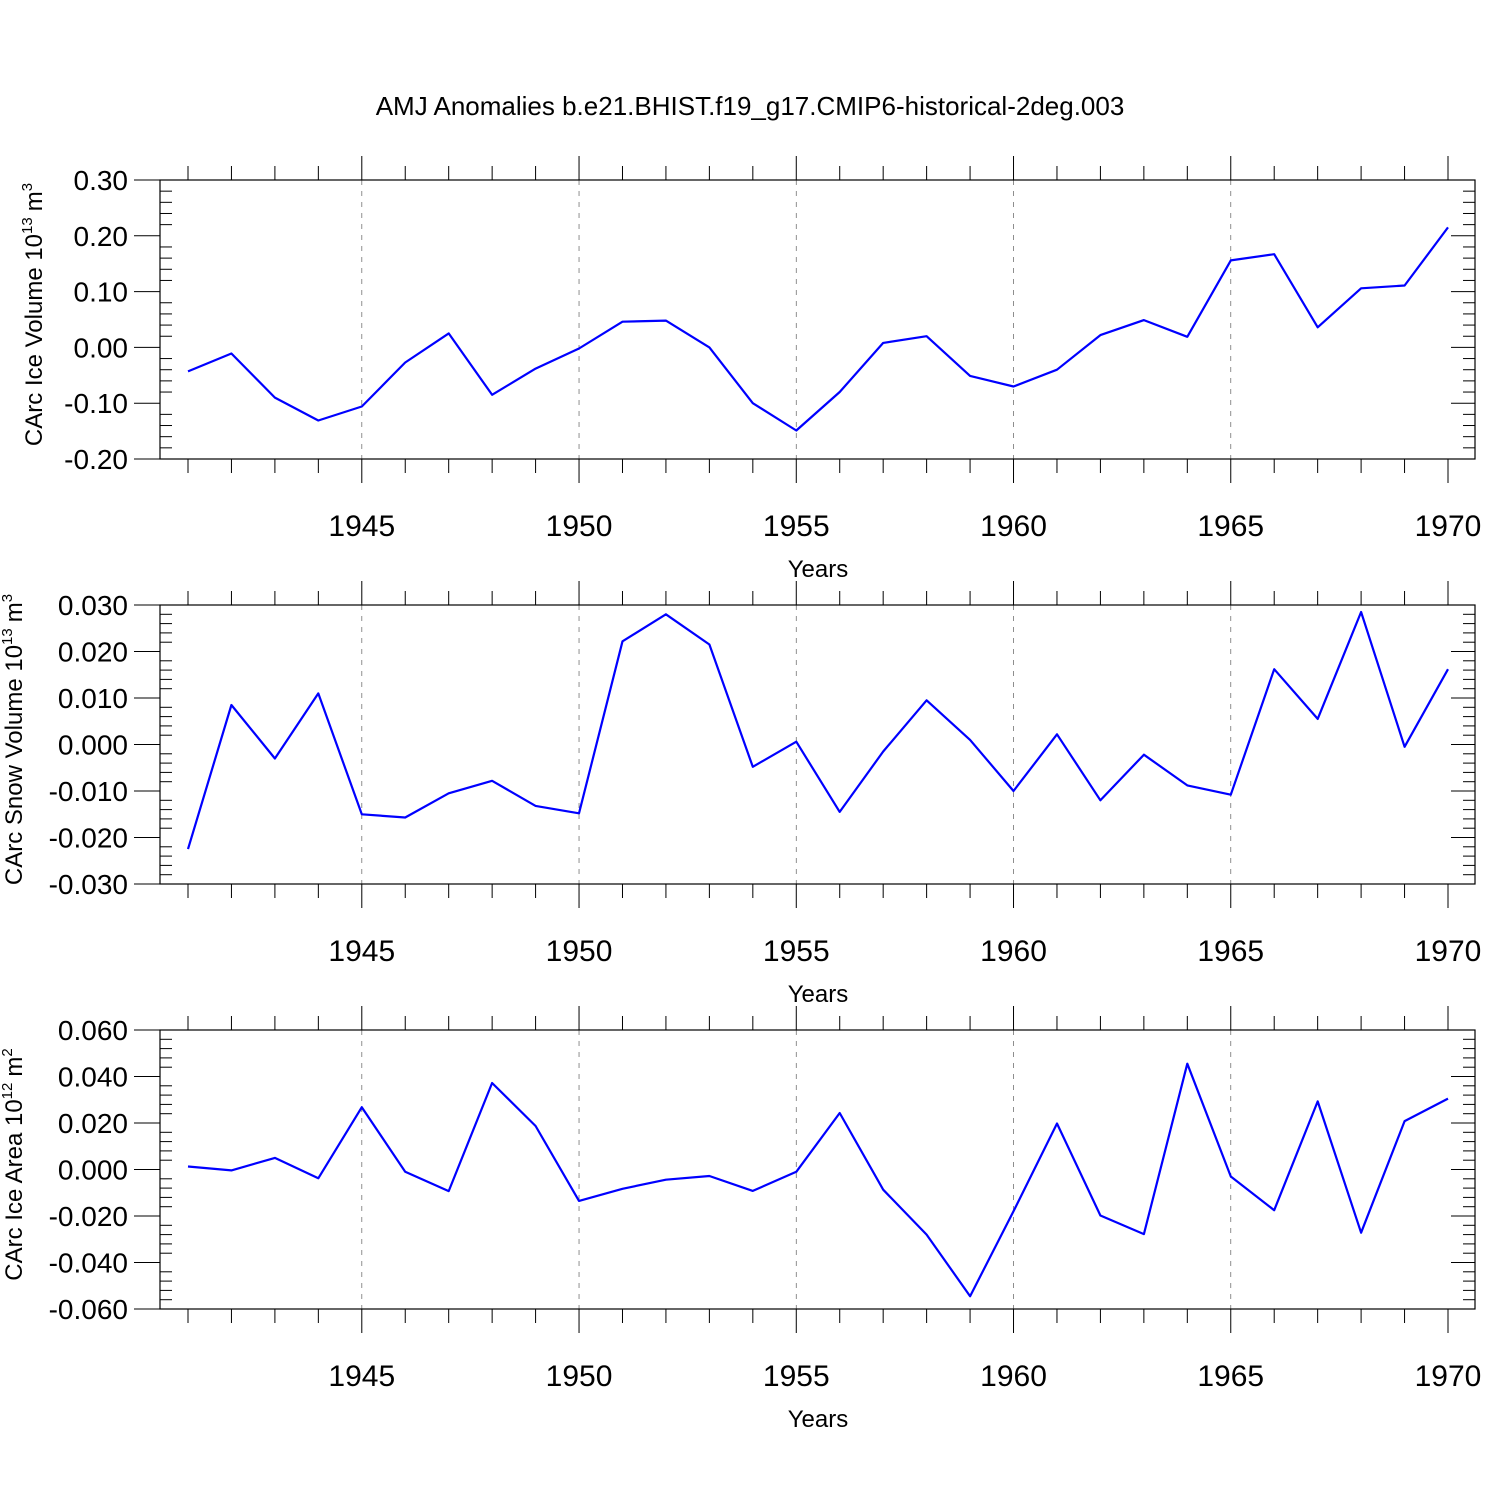 The width and height of the screenshot is (1500, 1500). Describe the element at coordinates (96, 459) in the screenshot. I see `y-tick-label: -0.20` at that location.